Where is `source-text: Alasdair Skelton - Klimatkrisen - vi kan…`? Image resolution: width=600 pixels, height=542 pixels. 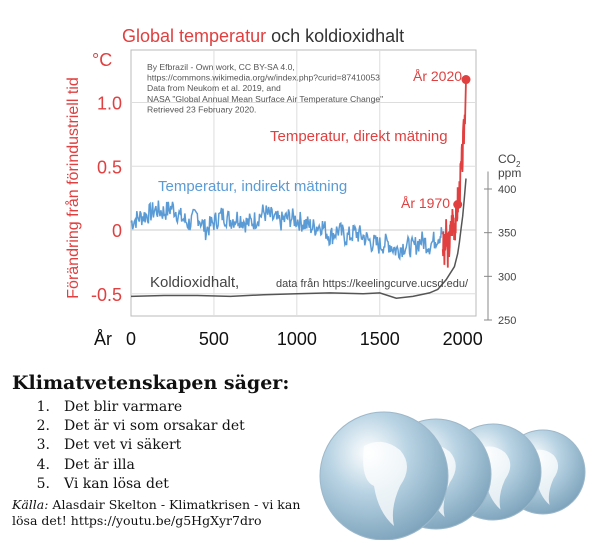 source-text: Alasdair Skelton - Klimatkrisen - vi kan… is located at coordinates (156, 512).